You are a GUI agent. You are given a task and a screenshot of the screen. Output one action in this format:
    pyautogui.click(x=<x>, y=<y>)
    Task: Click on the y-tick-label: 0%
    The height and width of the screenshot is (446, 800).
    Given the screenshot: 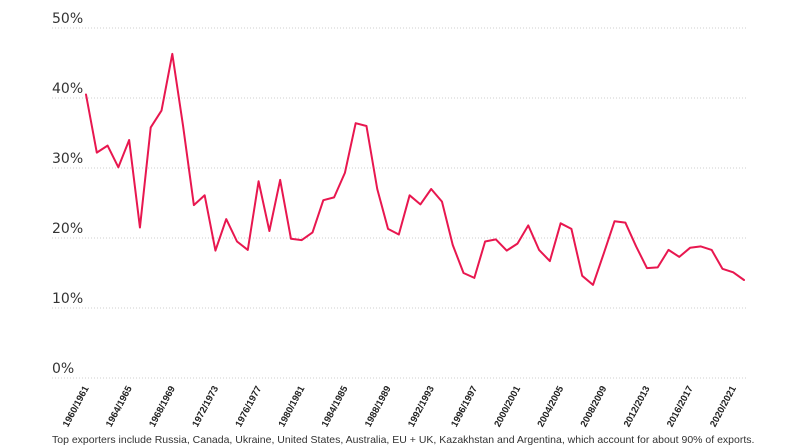 What is the action you would take?
    pyautogui.click(x=63, y=369)
    